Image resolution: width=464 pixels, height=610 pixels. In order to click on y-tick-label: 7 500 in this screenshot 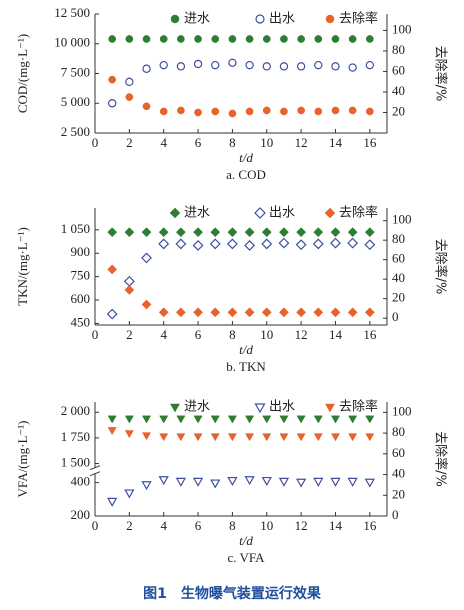, I will do `click(75, 71)`.